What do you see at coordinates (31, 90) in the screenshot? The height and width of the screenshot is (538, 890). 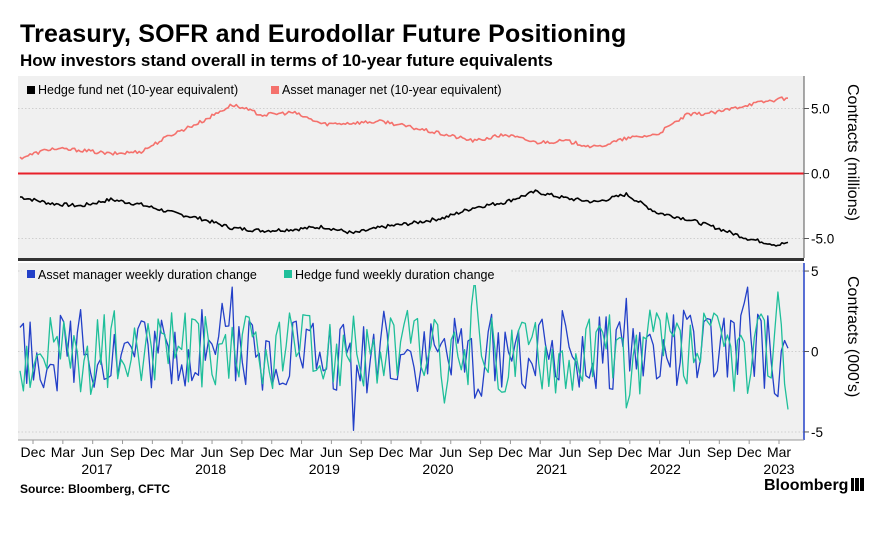 I see `hedge-fund-net-swatch` at bounding box center [31, 90].